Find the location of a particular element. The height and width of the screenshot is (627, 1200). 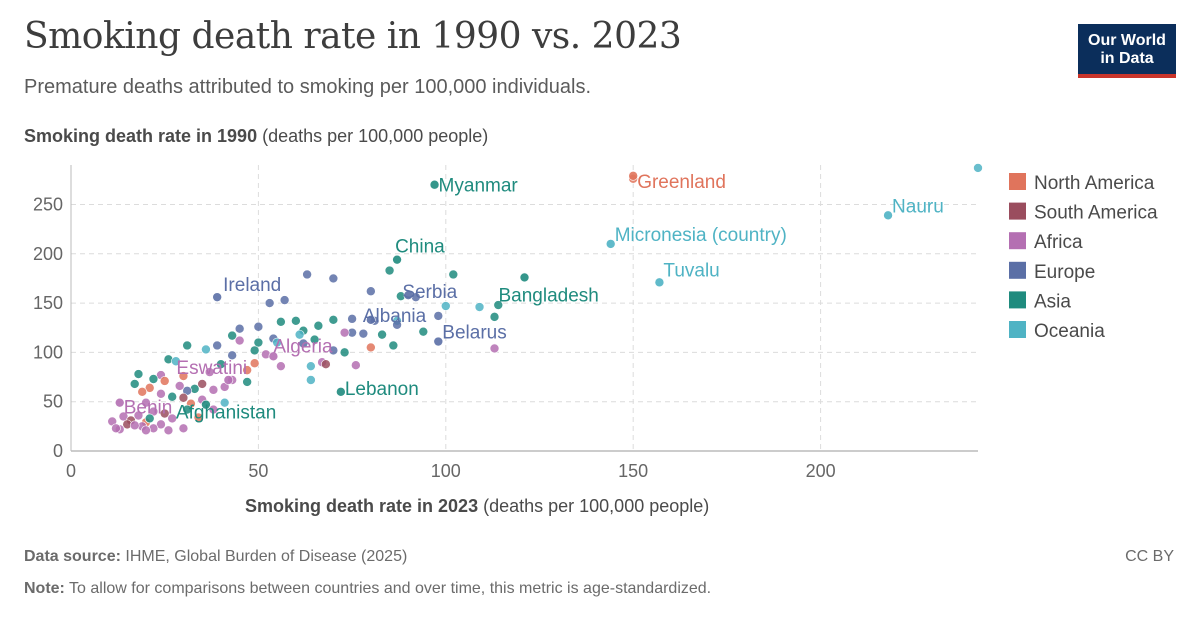

point-label-micronesia-country-: Micronesia (country) is located at coordinates (701, 235).